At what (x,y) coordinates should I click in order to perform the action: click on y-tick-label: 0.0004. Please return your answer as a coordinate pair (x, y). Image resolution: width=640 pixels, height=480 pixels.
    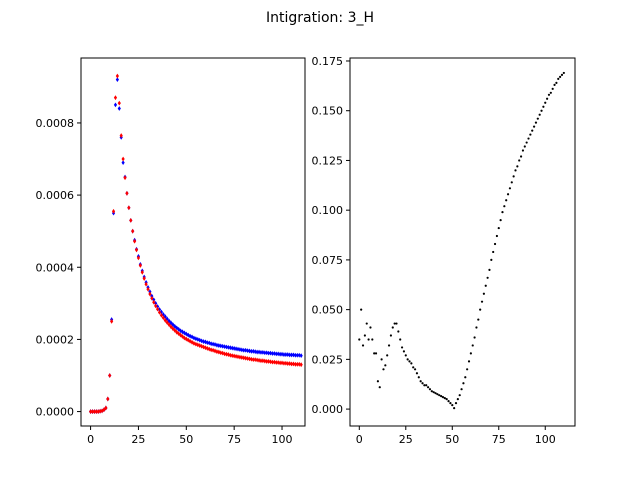
    Looking at the image, I should click on (55, 267).